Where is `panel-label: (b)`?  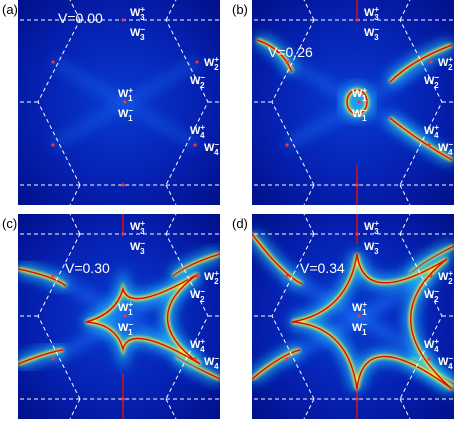
panel-label: (b) is located at coordinates (240, 9).